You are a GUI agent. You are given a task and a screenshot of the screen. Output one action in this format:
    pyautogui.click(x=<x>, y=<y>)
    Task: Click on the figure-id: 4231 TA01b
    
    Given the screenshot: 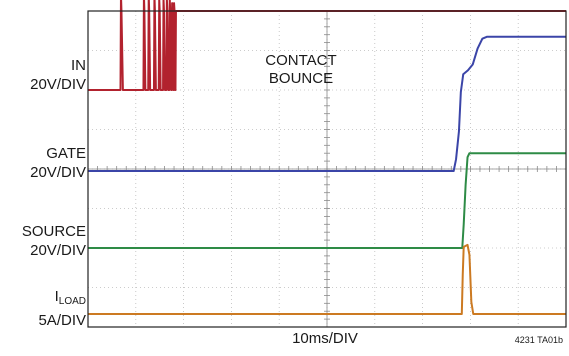 What is the action you would take?
    pyautogui.click(x=538, y=340)
    